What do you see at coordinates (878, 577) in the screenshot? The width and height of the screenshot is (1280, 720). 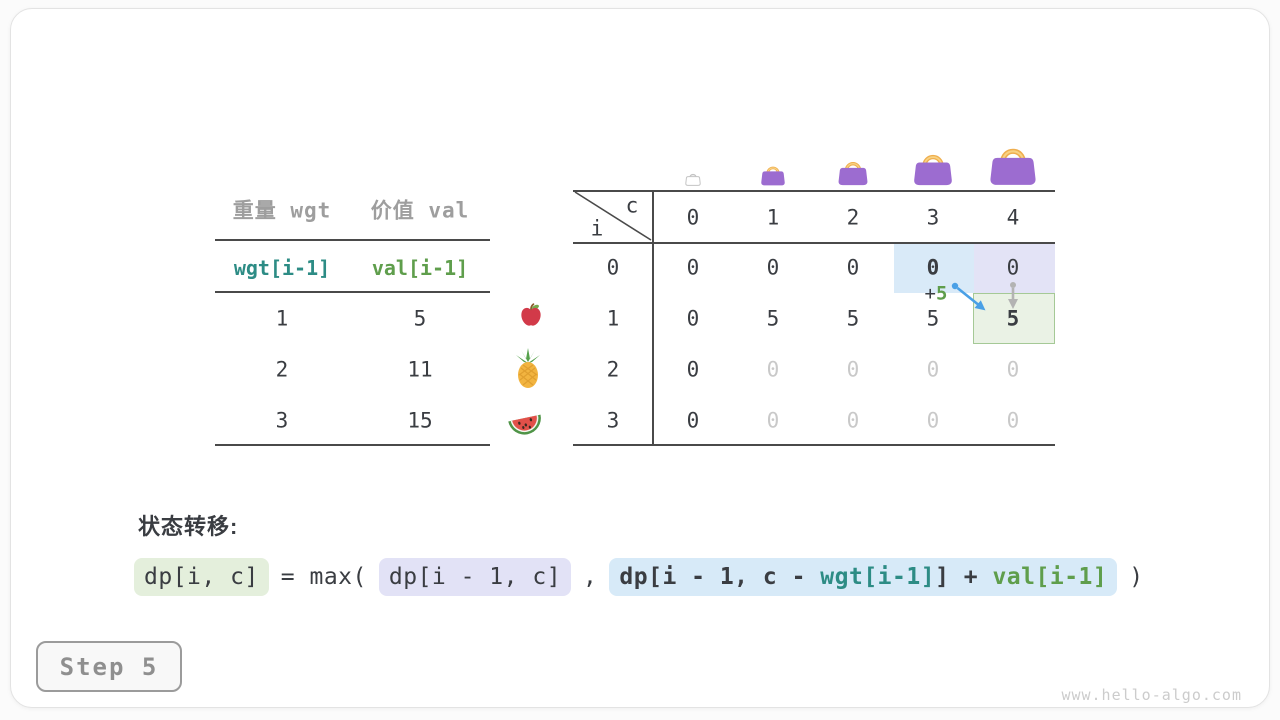 I see `take-wgt-term: wgt[i-1]` at bounding box center [878, 577].